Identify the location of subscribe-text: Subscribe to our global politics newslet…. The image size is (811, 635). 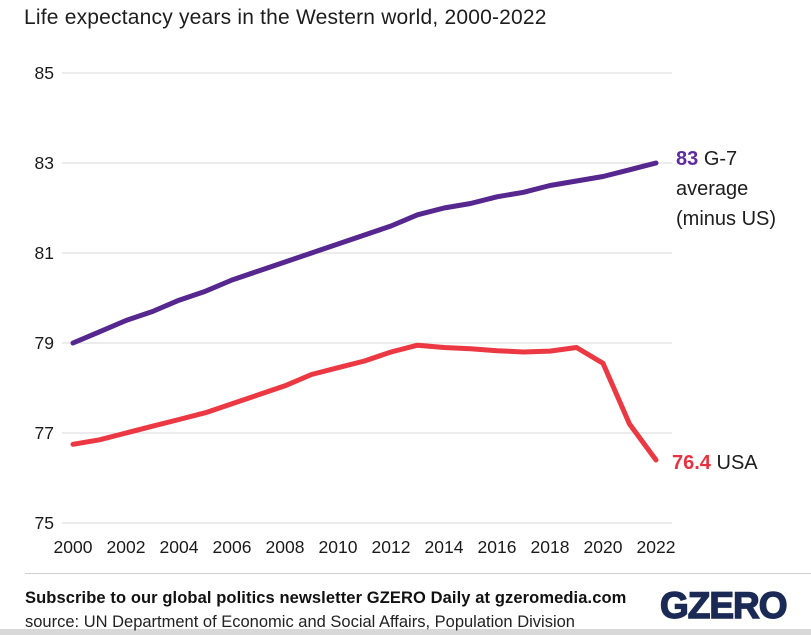
(326, 598).